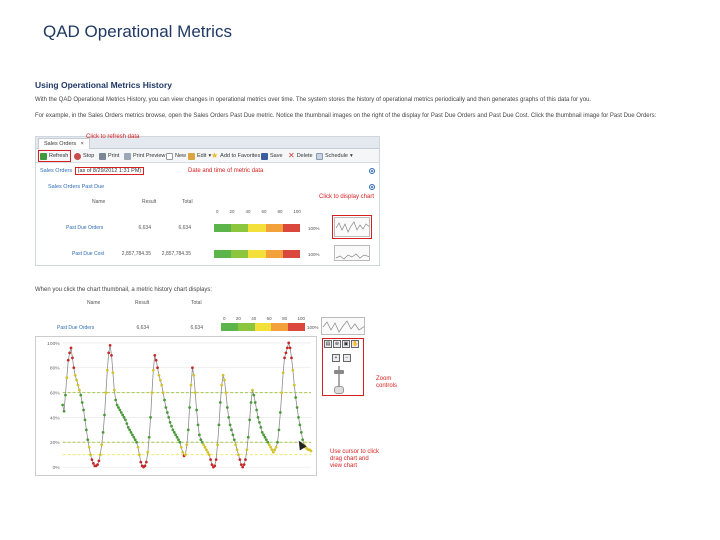 This screenshot has width=720, height=540. I want to click on scale-tick-label: 20, so click(238, 318).